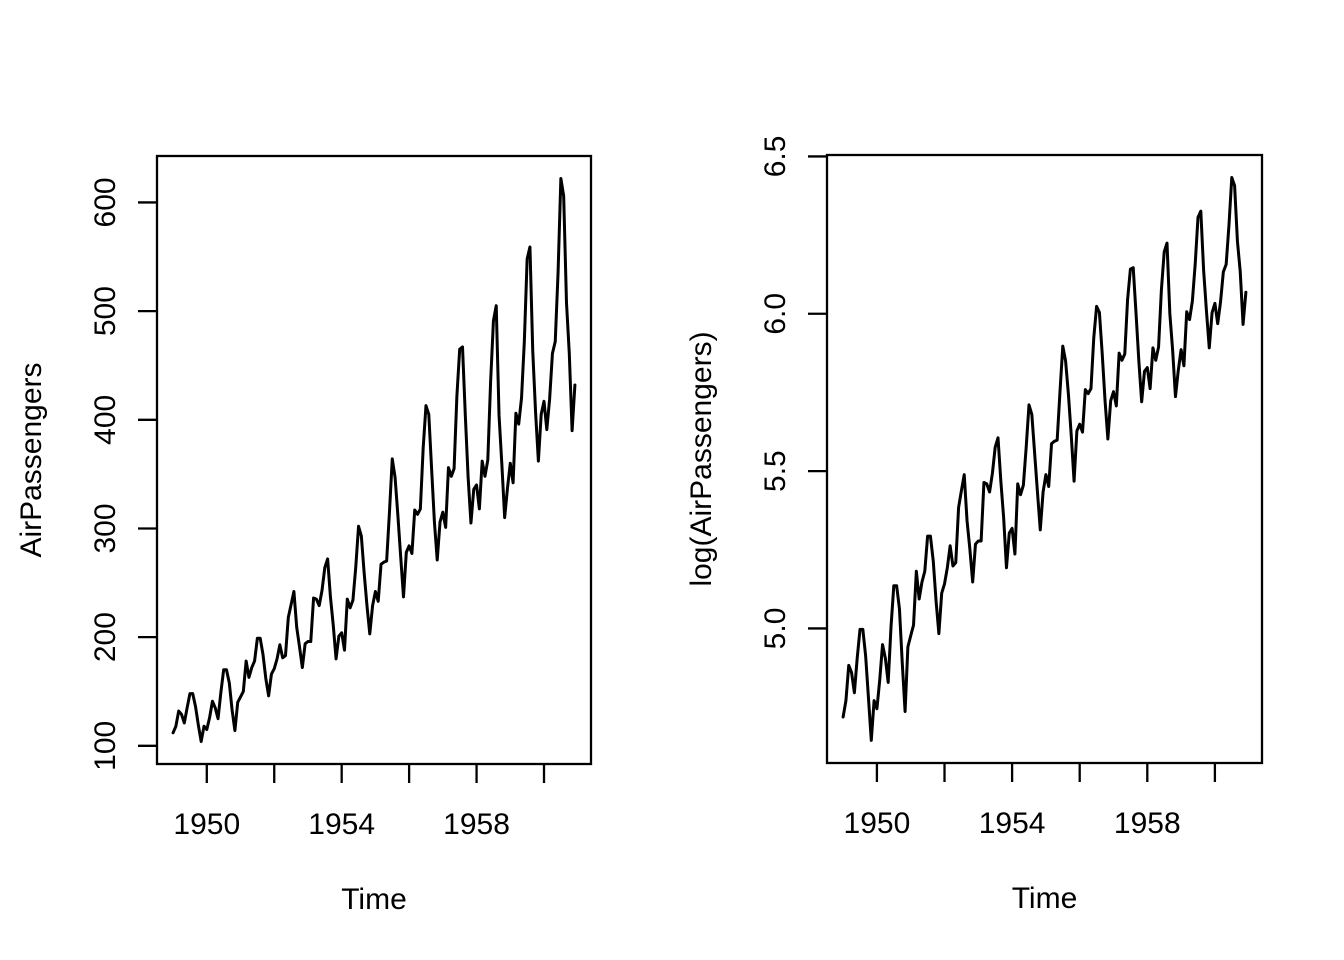 This screenshot has width=1344, height=960. What do you see at coordinates (105, 637) in the screenshot?
I see `y-tick-label: 200` at bounding box center [105, 637].